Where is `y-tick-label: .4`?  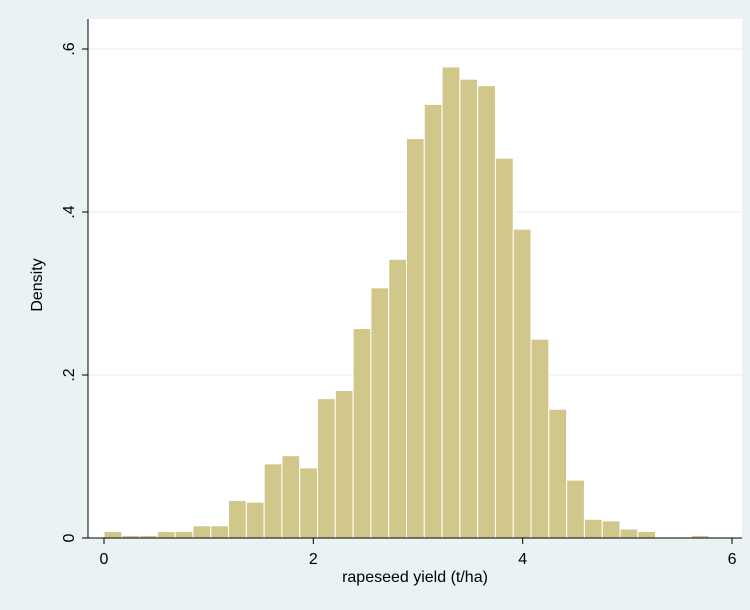
y-tick-label: .4 is located at coordinates (69, 211).